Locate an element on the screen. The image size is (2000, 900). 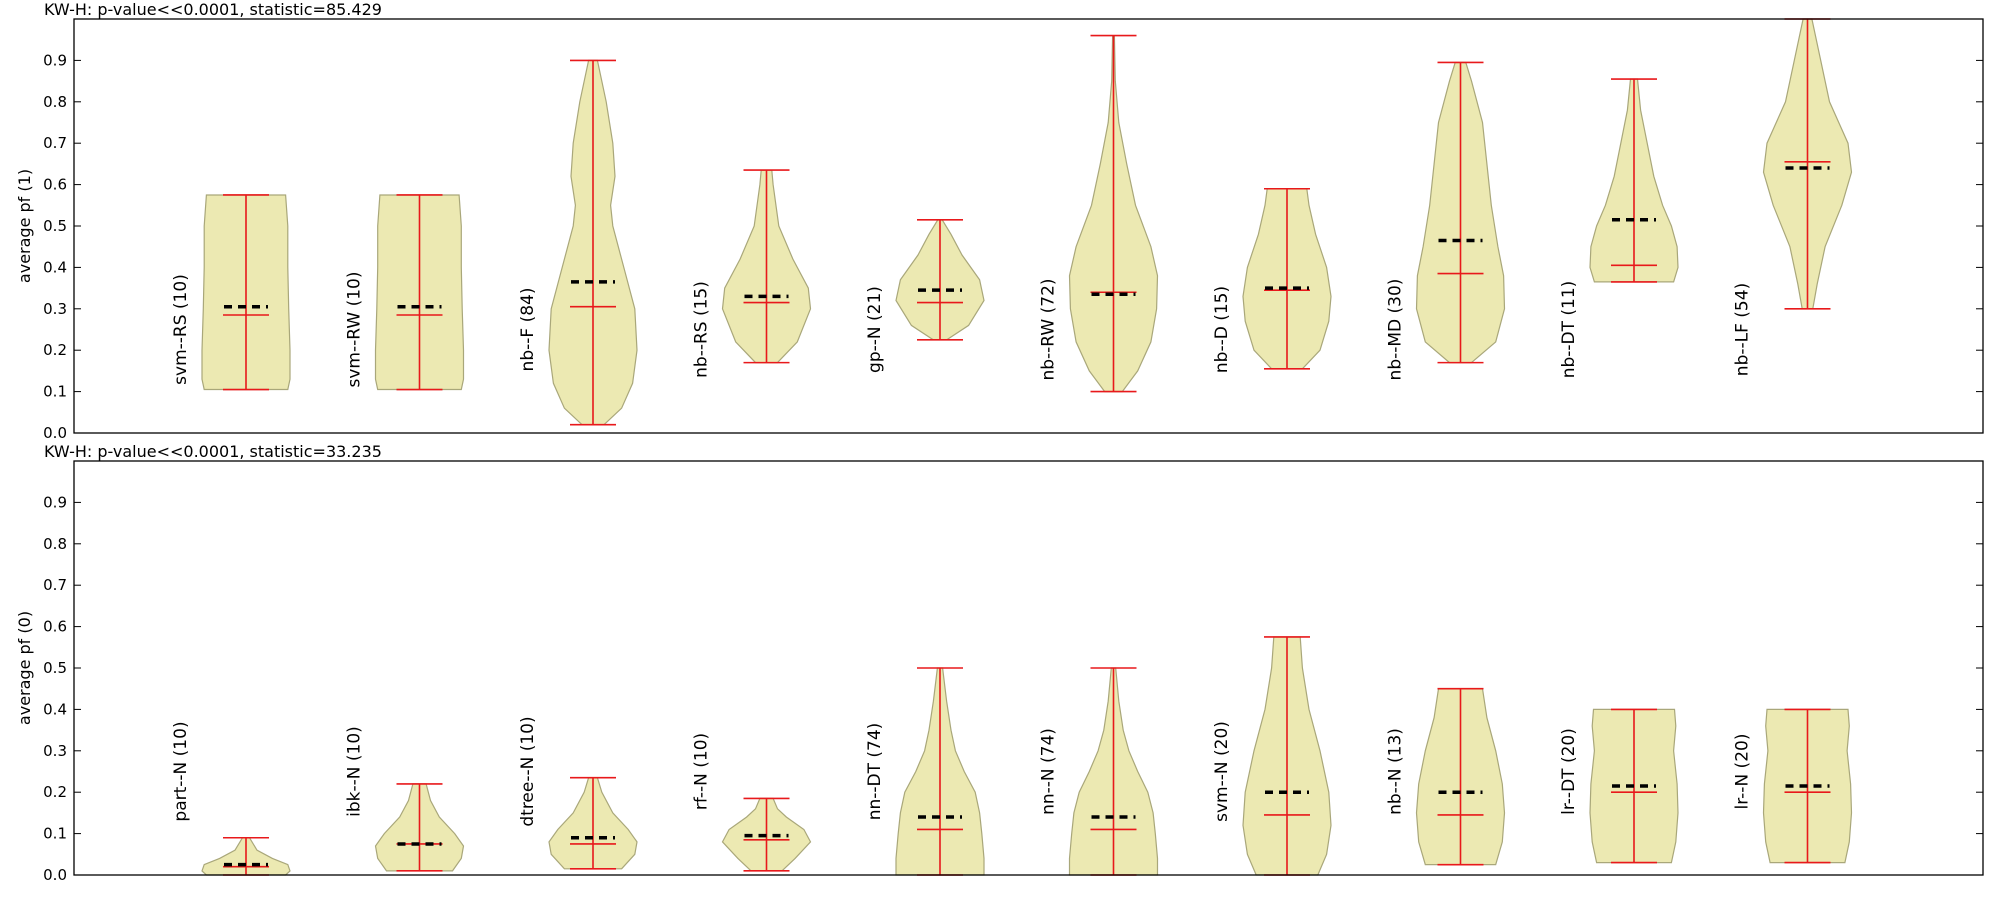
violin-group-label: nb--N (13) is located at coordinates (1396, 771).